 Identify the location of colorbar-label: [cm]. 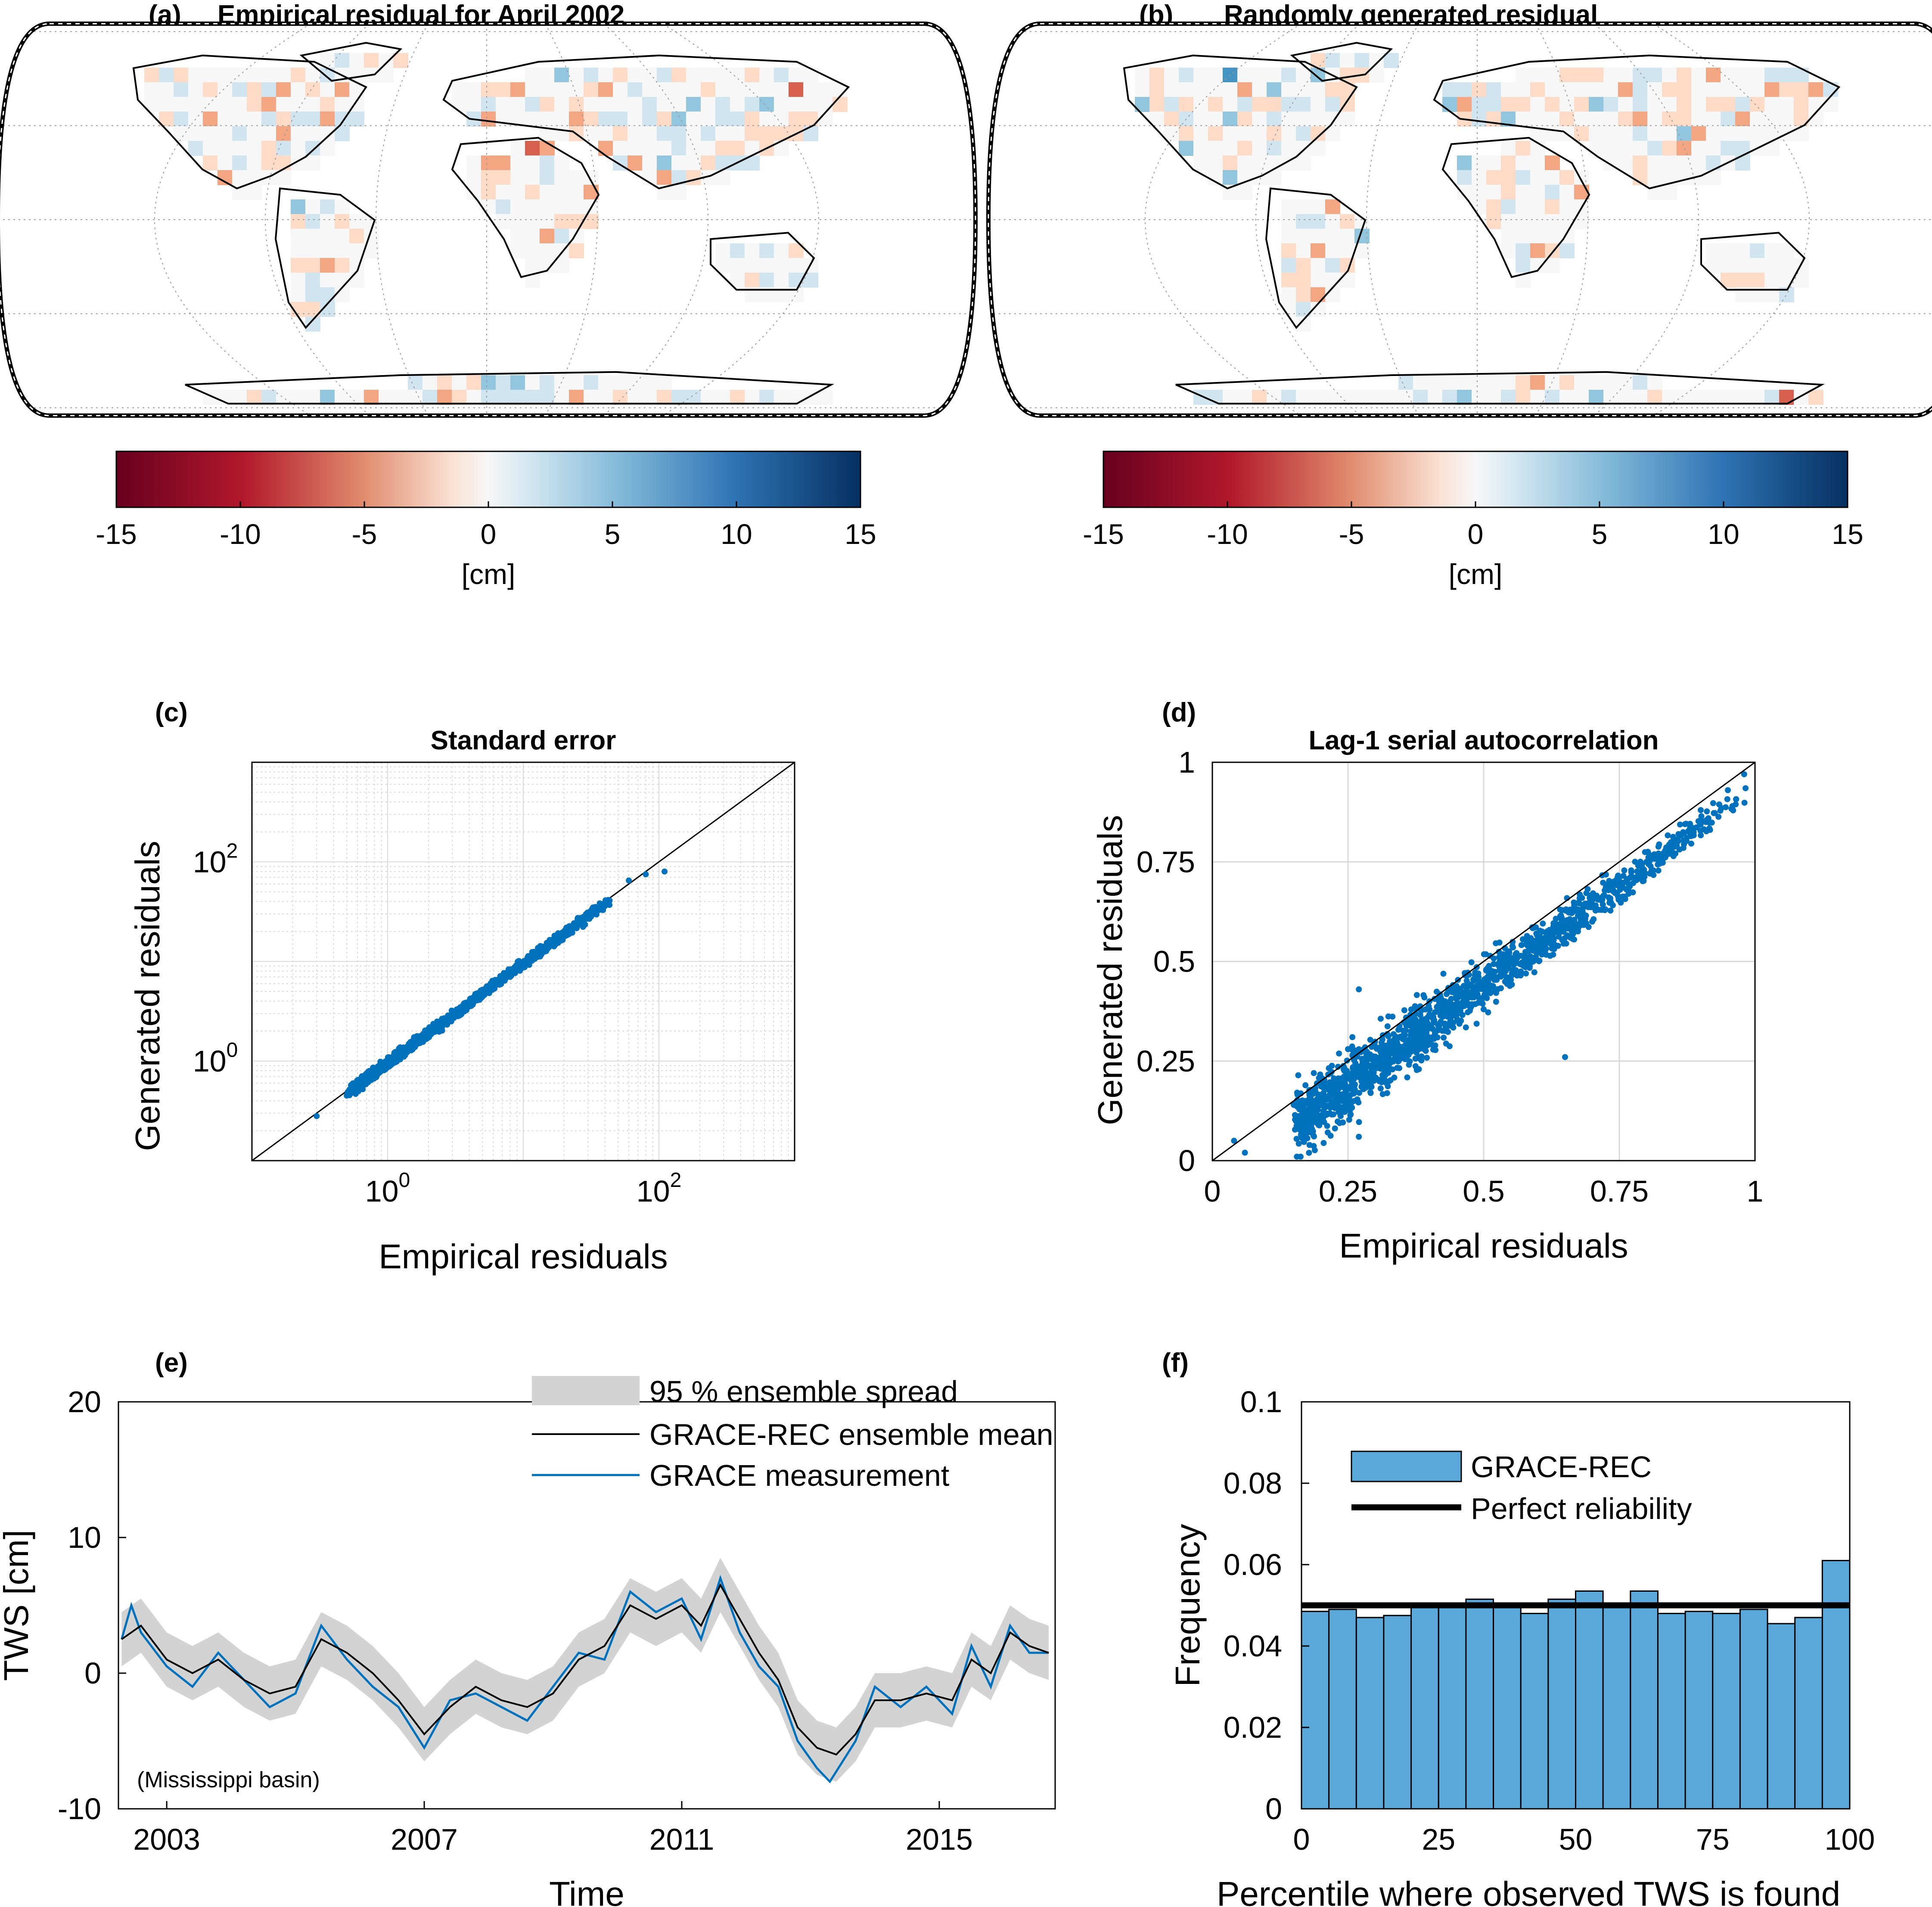
(489, 574).